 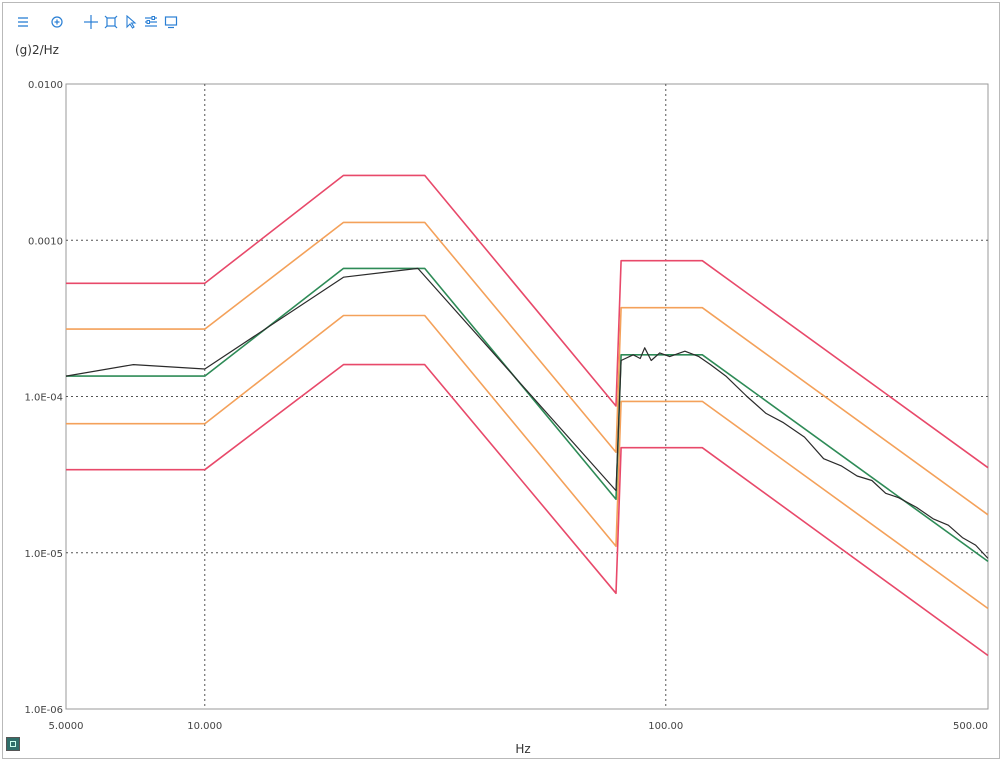 I want to click on legend-toggle-icon, so click(x=13, y=744).